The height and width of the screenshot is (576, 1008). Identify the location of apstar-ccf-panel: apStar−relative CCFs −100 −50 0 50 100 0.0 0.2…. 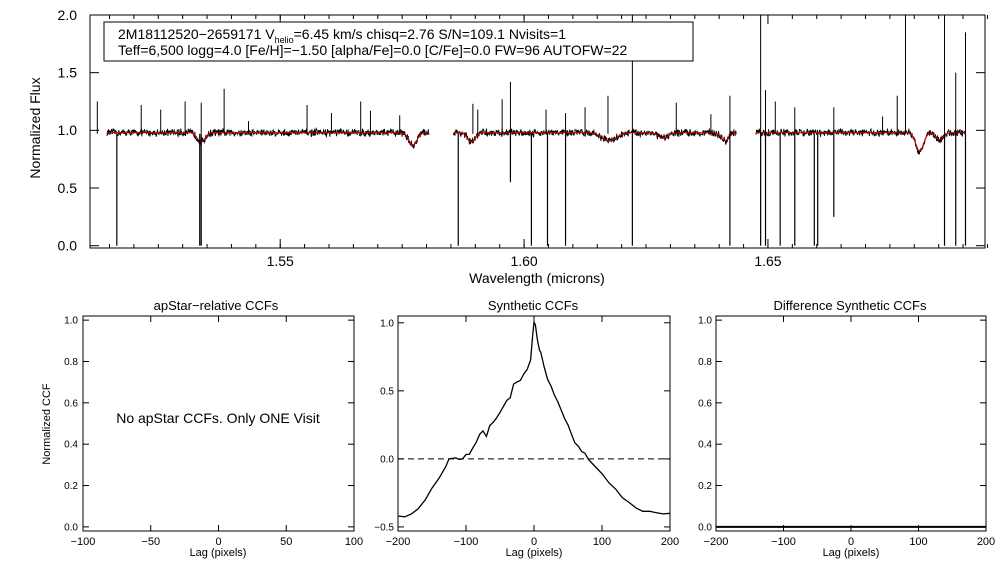
(202, 428).